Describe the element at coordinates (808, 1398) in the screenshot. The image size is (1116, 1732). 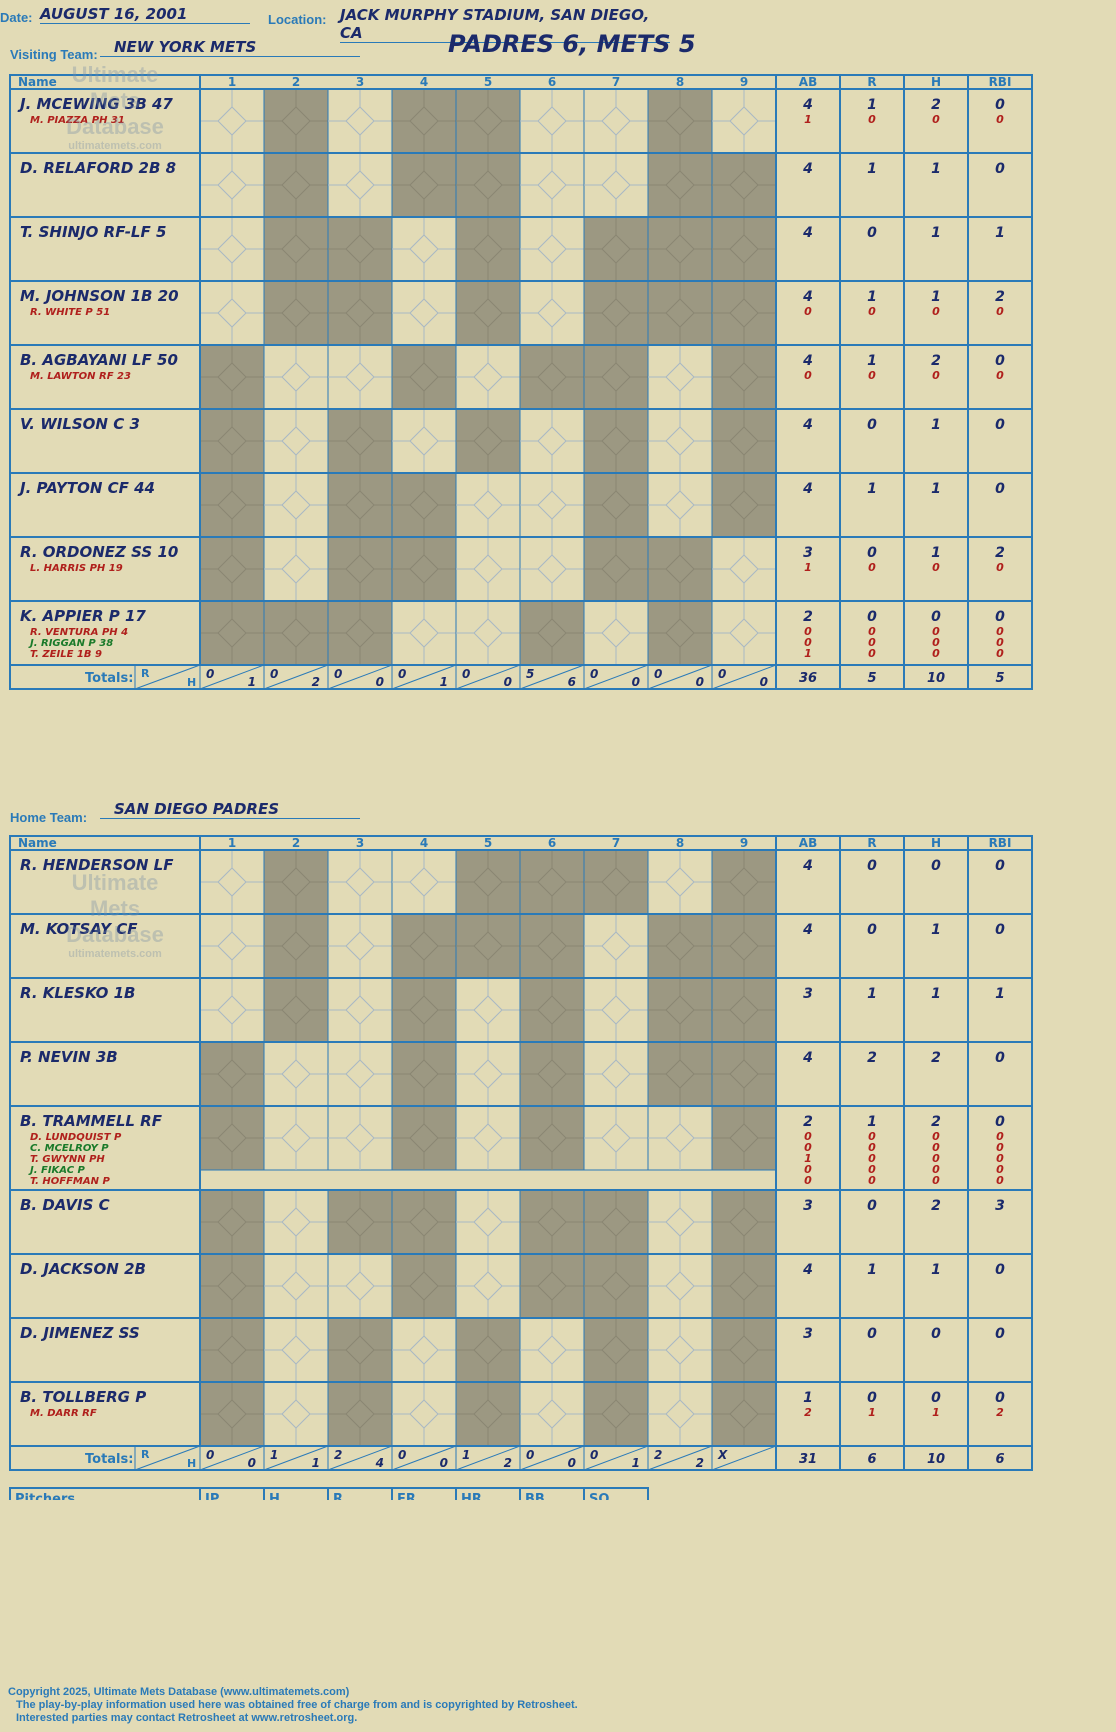
I see `home-stat-AB: 1` at that location.